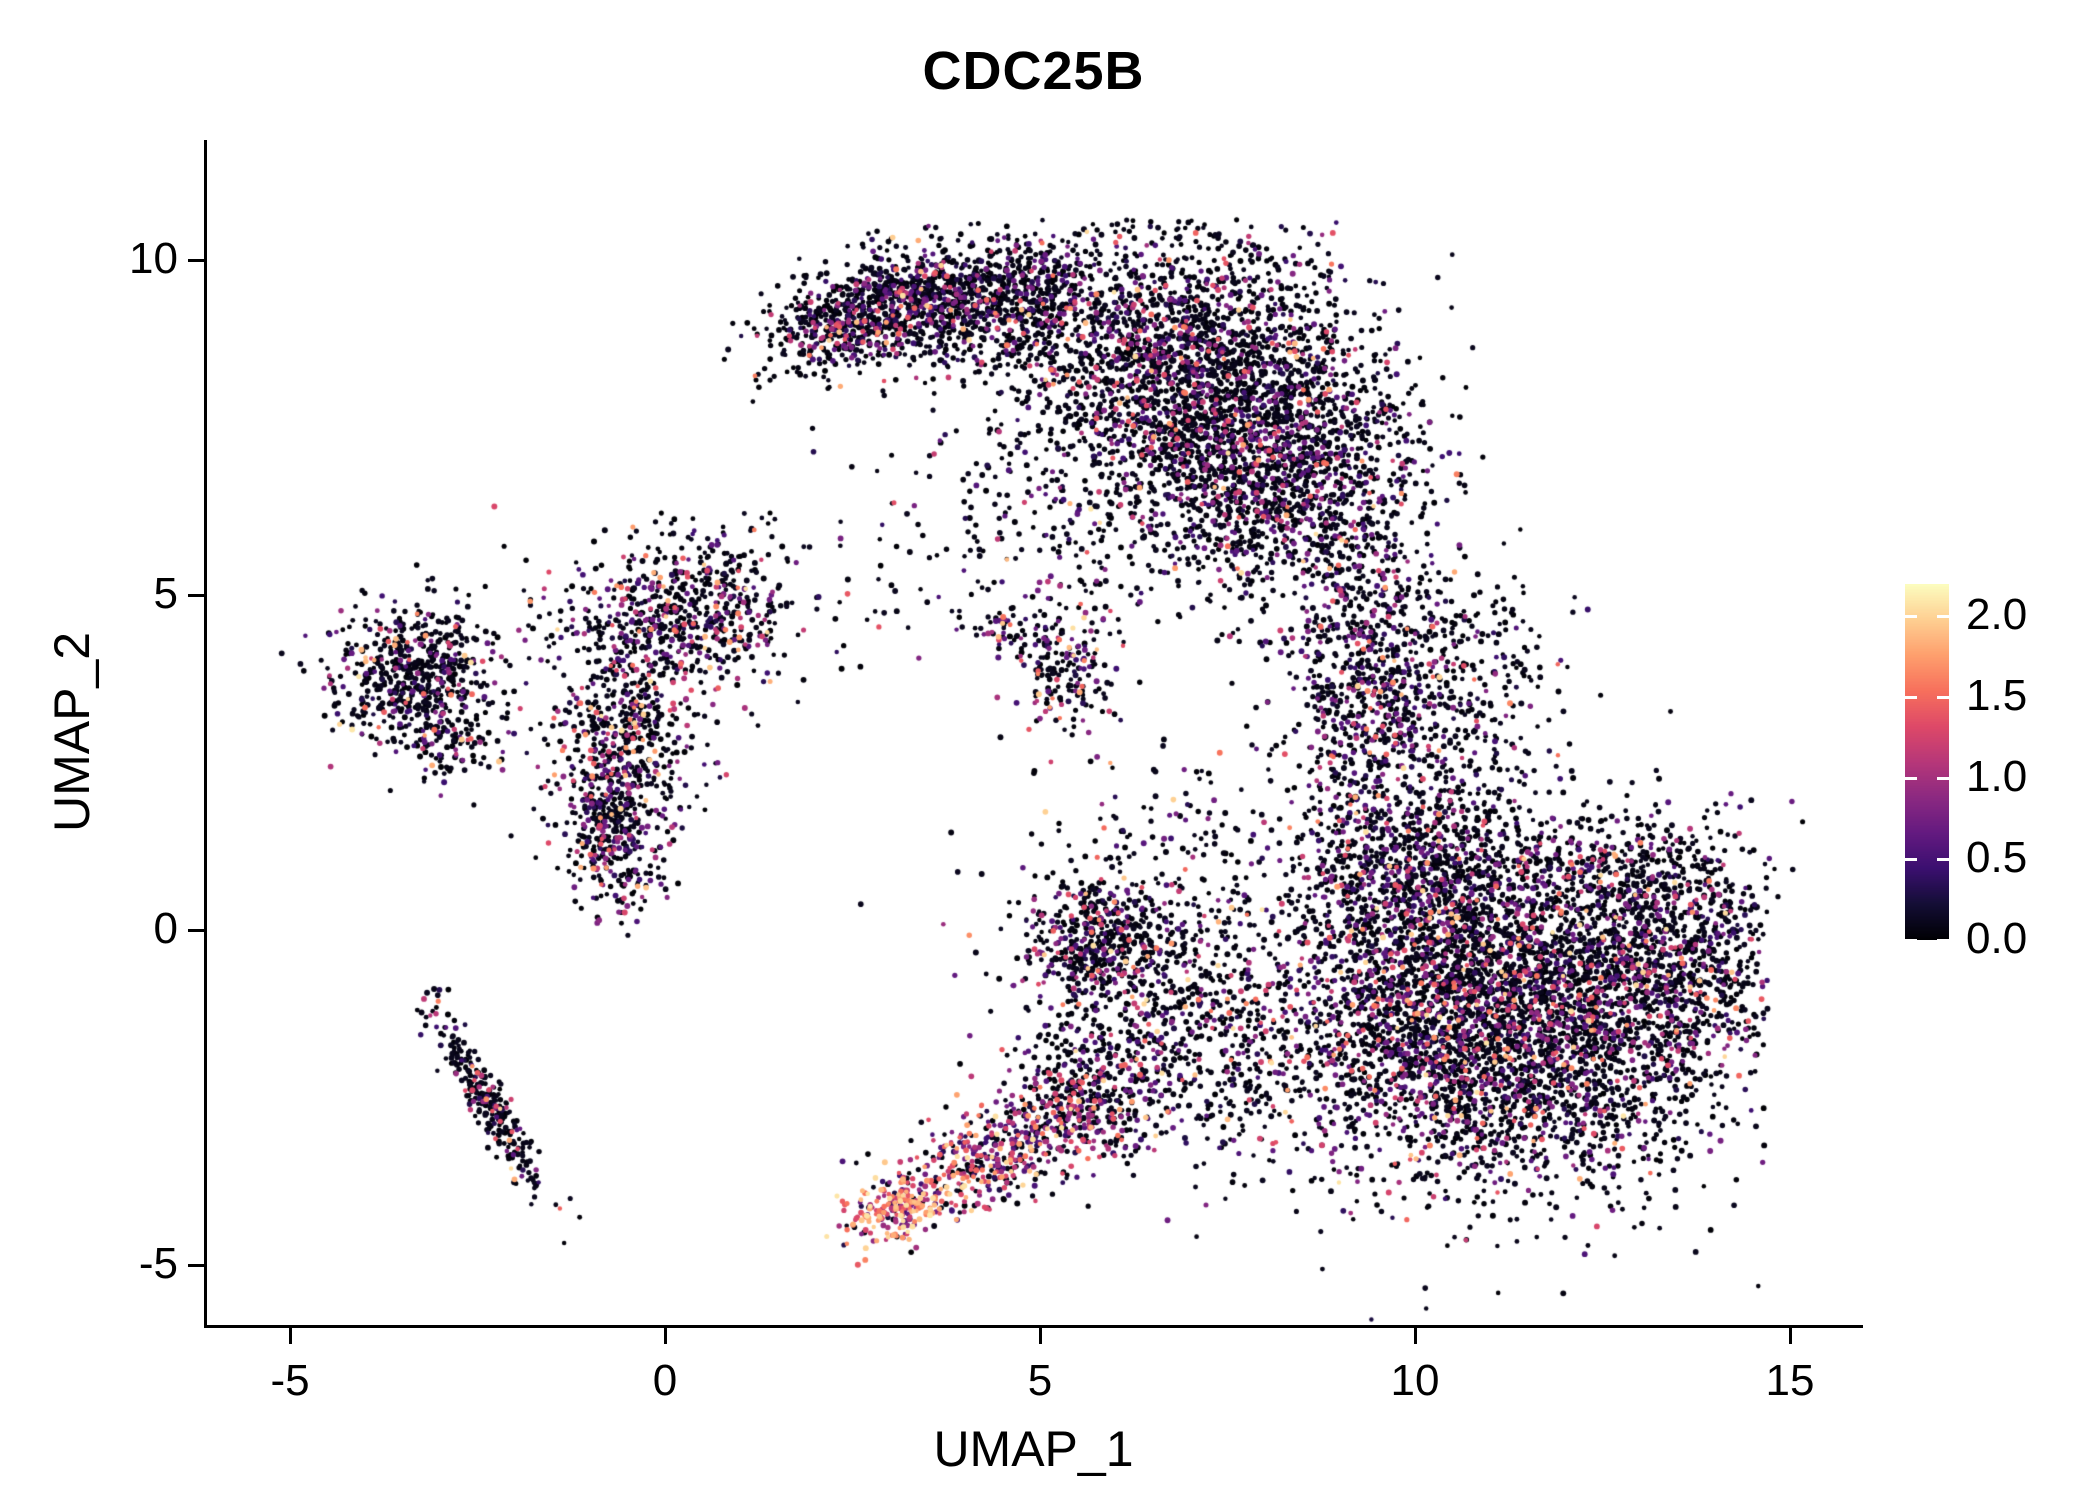 The width and height of the screenshot is (2100, 1500). I want to click on y-axis-title-text: UMAP_2, so click(72, 732).